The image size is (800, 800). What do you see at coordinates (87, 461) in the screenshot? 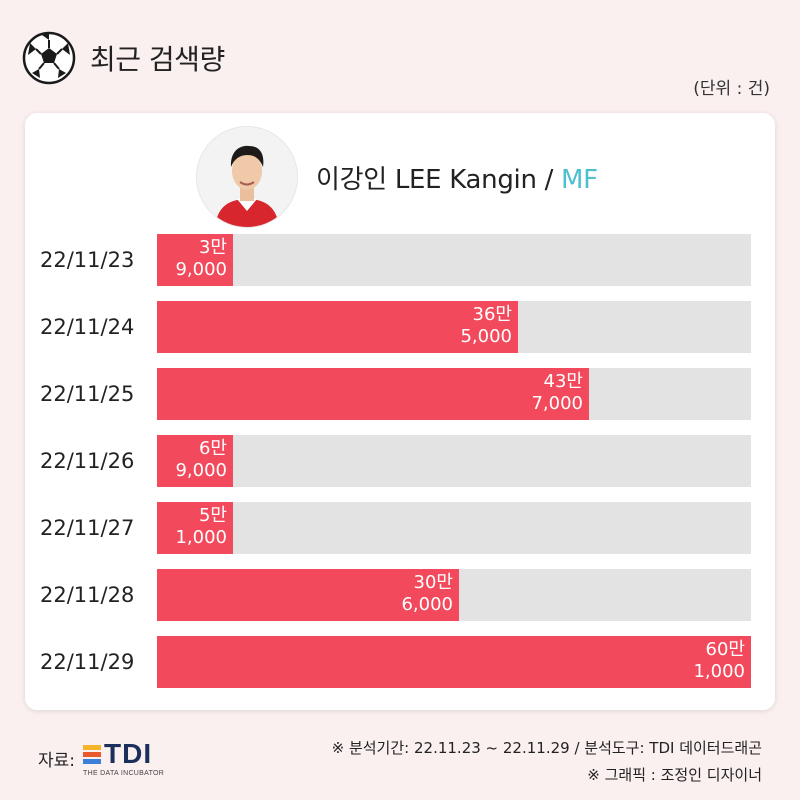
I see `date-label: 22/11/26` at bounding box center [87, 461].